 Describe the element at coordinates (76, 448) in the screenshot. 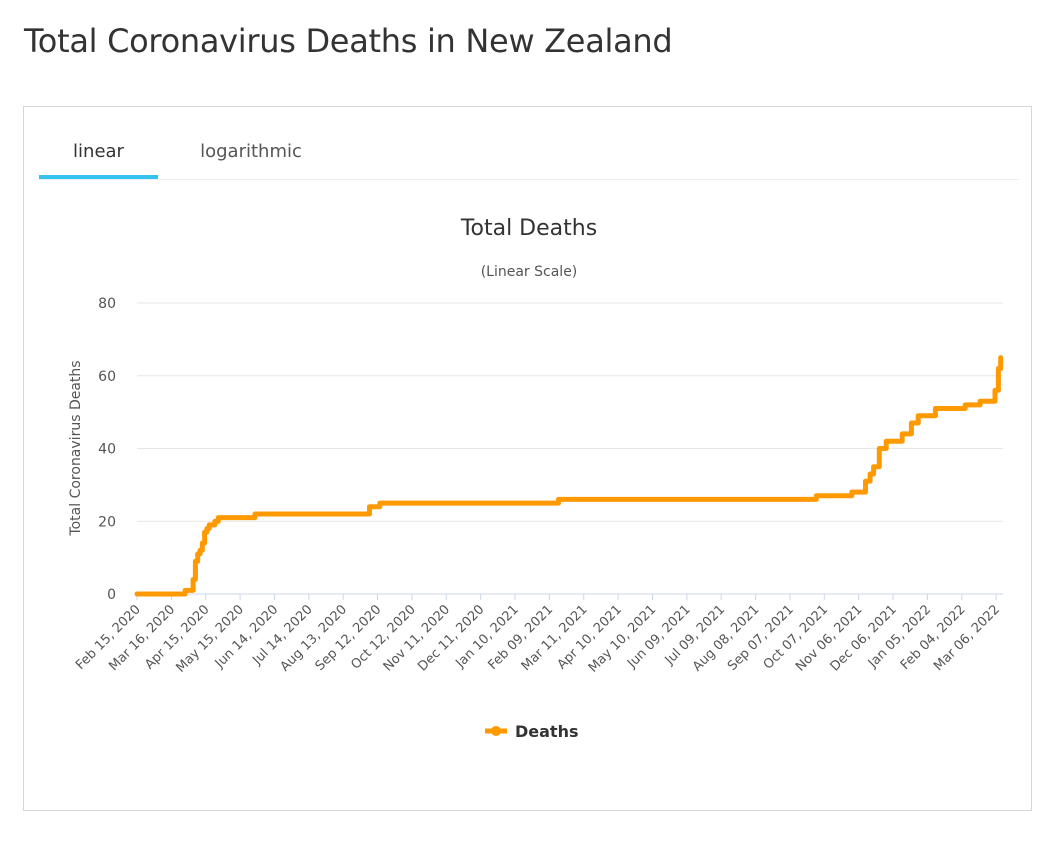

I see `y-axis-label: Total Coronavirus Deaths` at that location.